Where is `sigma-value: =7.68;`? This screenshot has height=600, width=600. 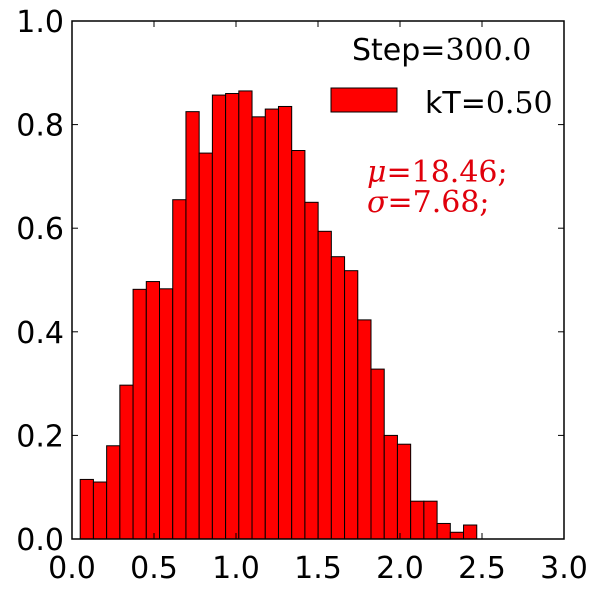
sigma-value: =7.68; is located at coordinates (438, 202).